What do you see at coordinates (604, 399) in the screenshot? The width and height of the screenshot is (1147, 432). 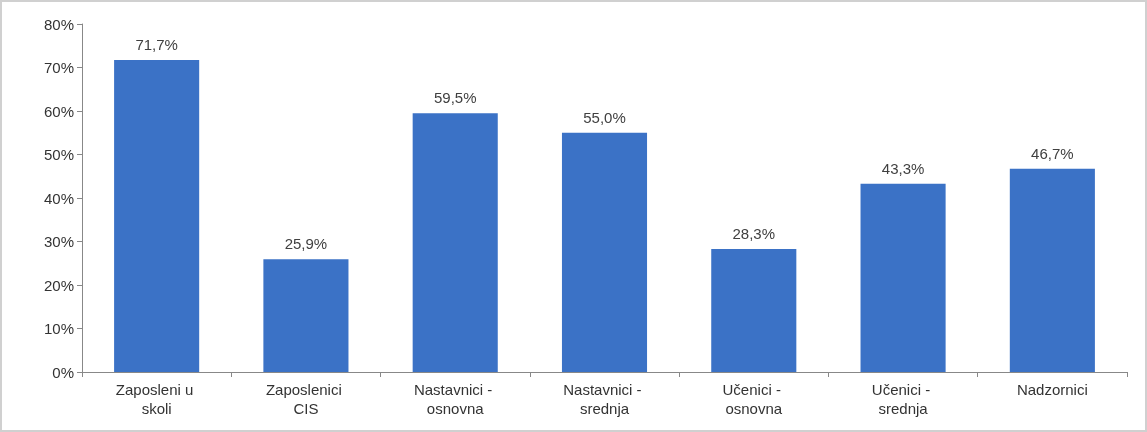 I see `x-tick-label: Nastavnici - srednja` at bounding box center [604, 399].